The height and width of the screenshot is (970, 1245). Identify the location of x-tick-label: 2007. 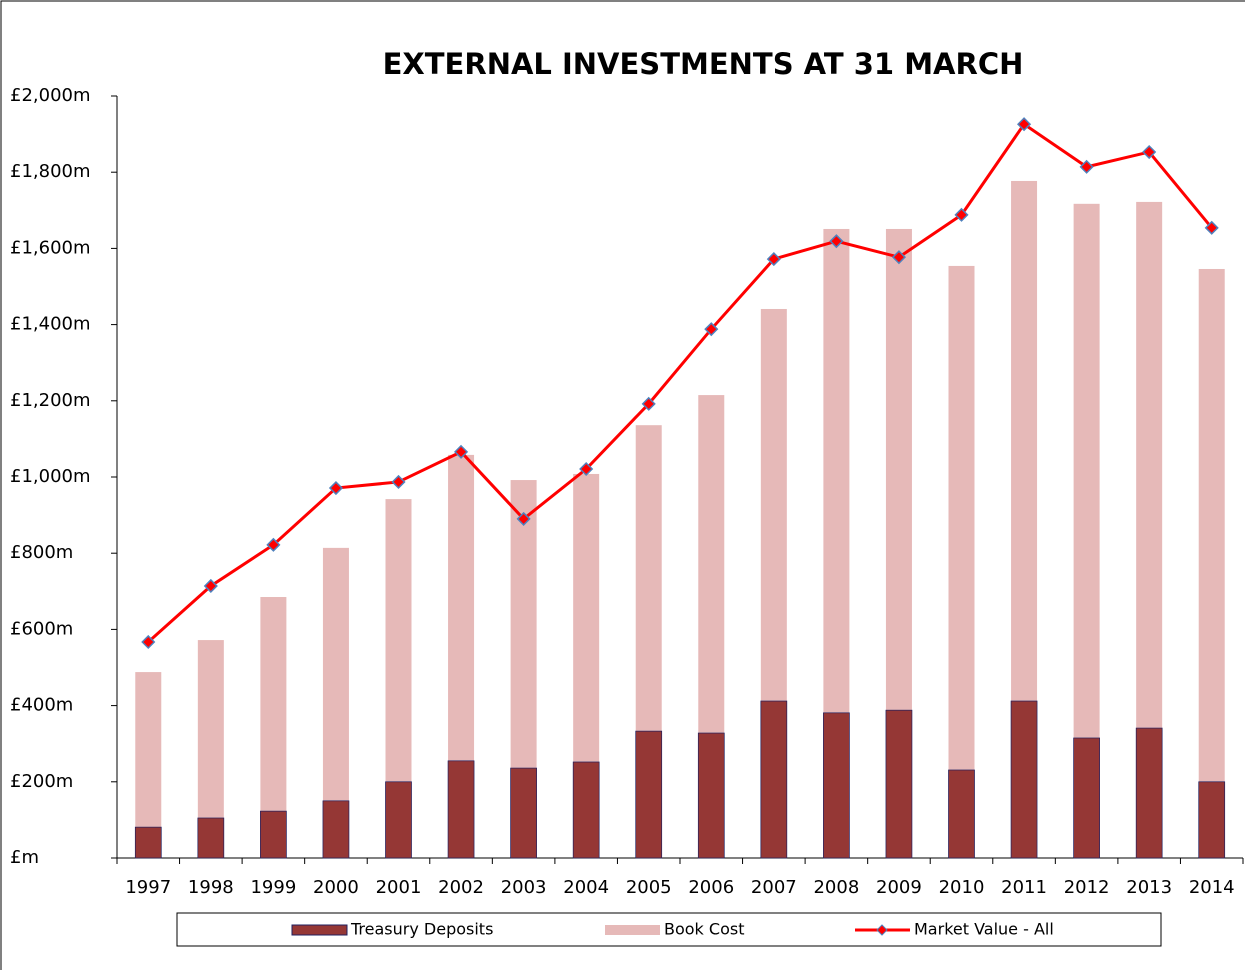
(774, 887).